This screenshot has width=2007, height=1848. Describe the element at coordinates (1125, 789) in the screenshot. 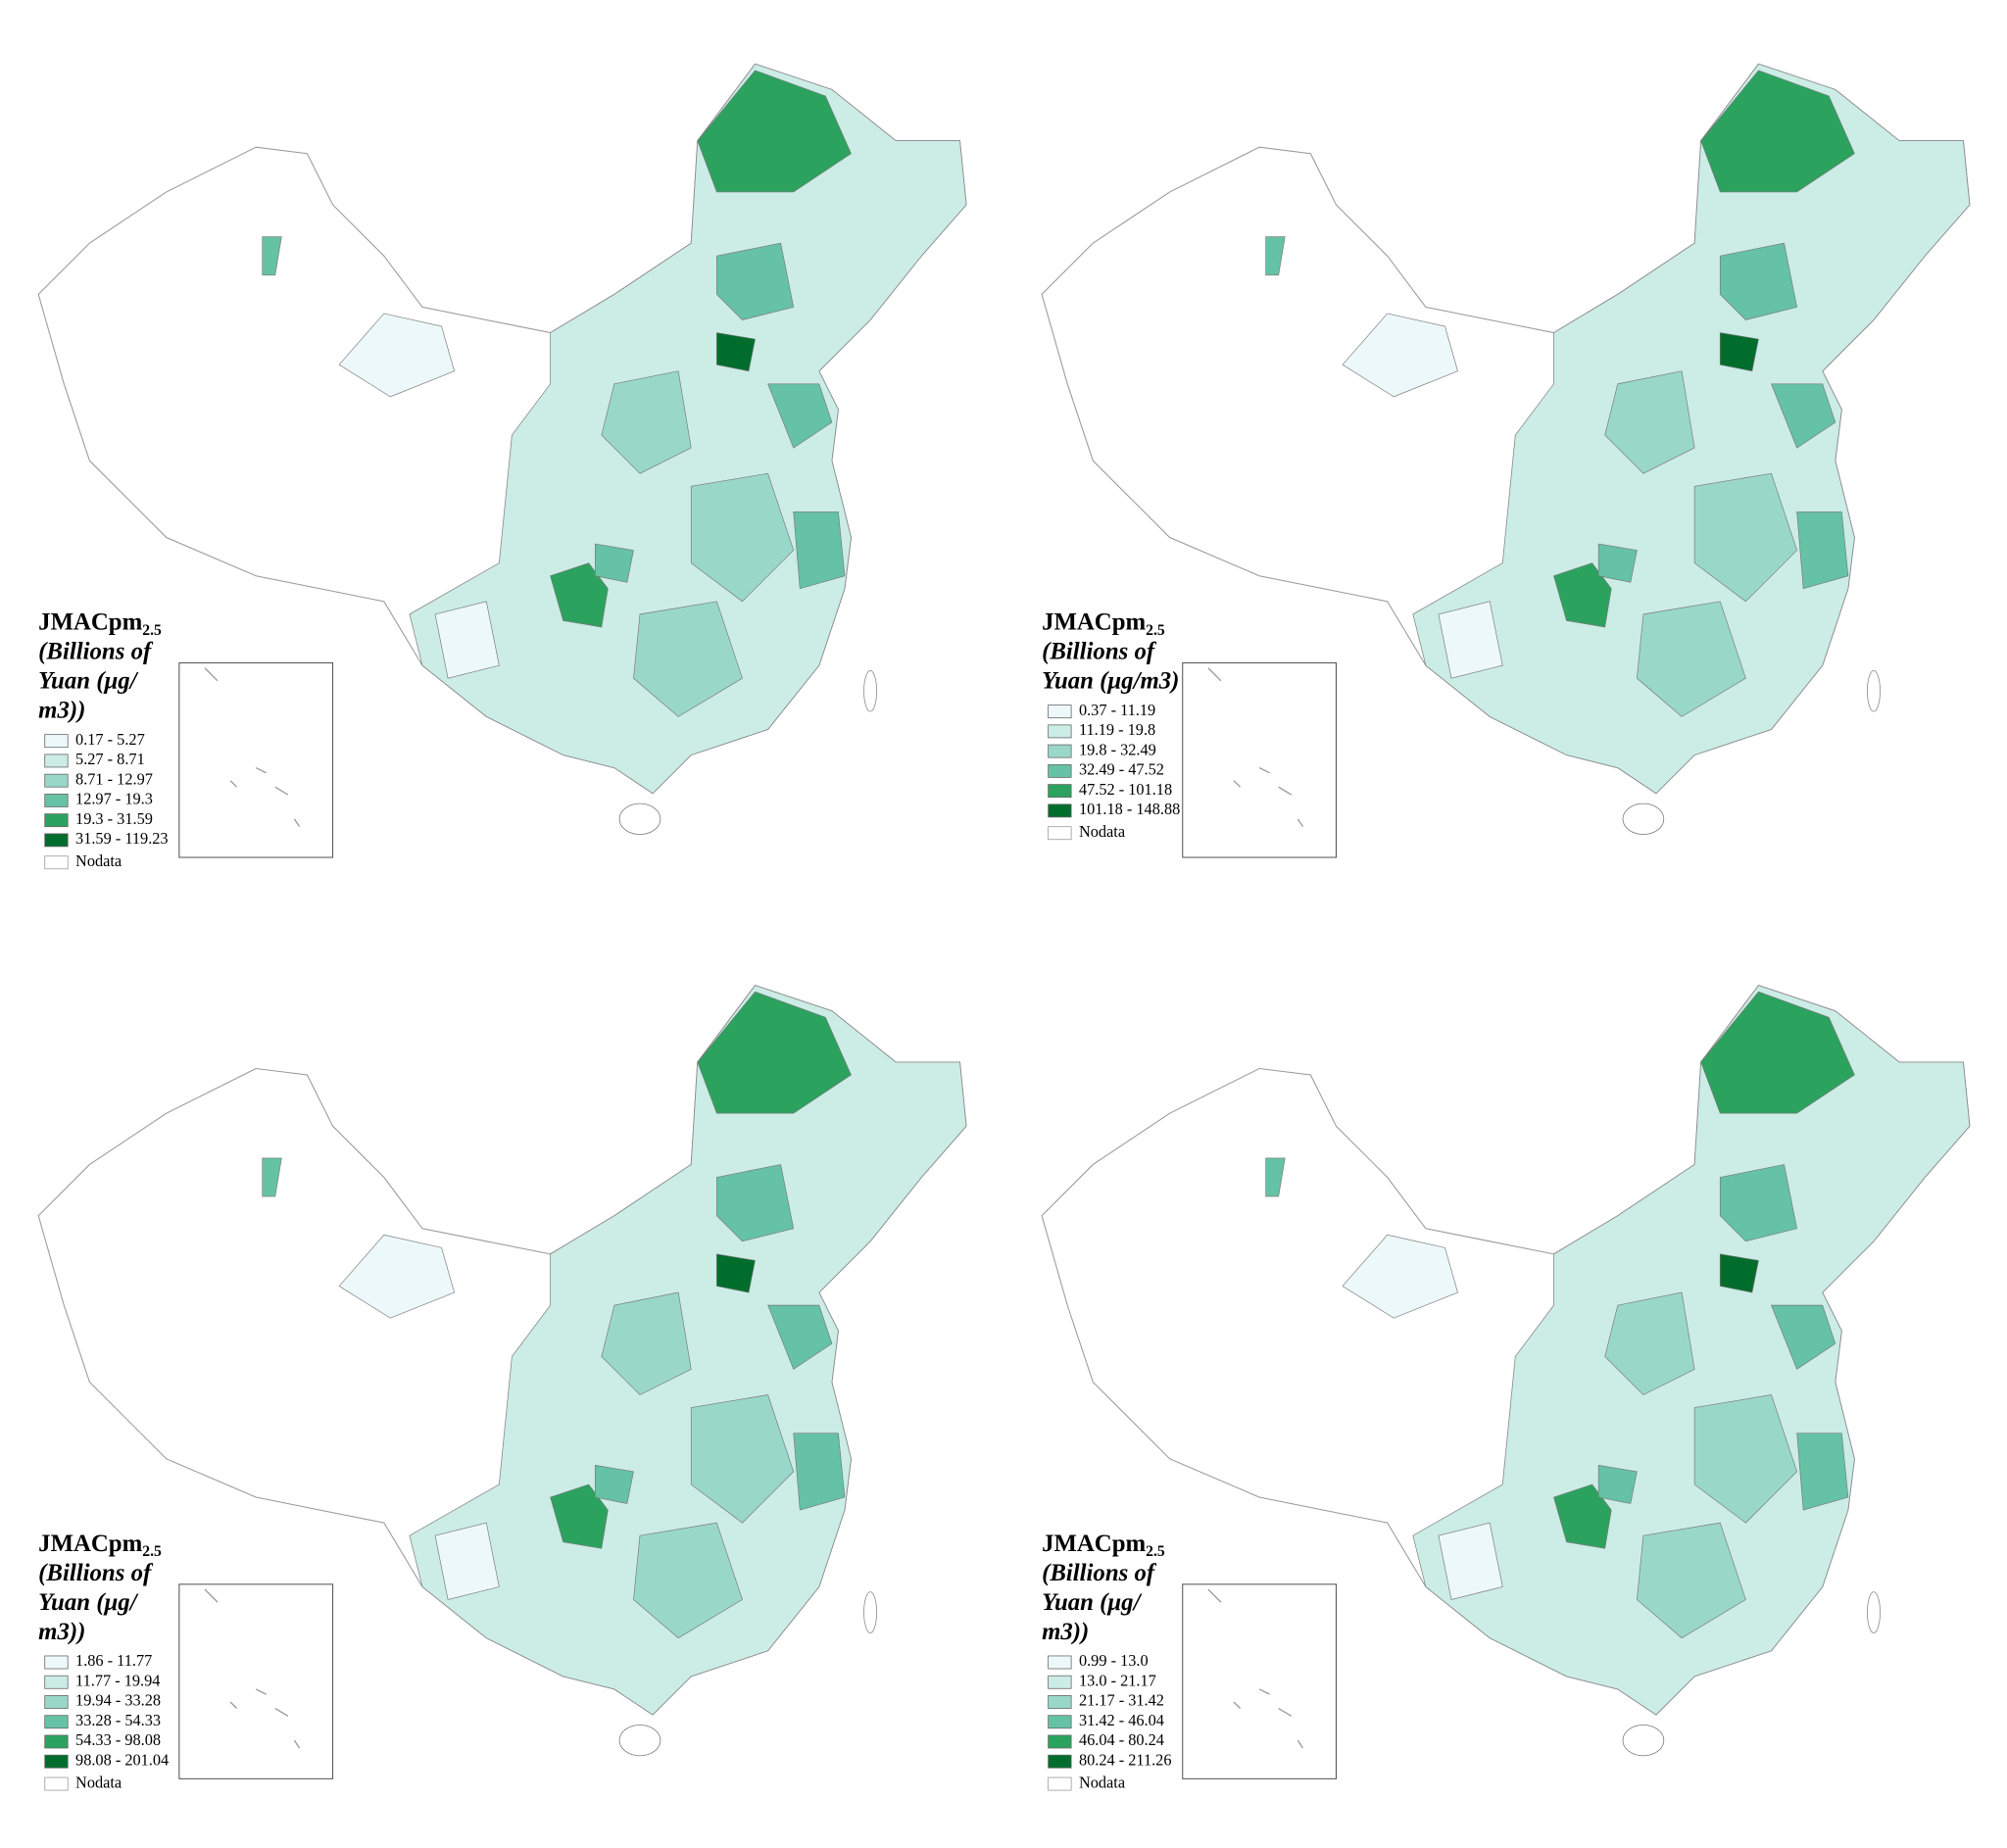

I see `legend-label: 47.52 - 101.18` at that location.